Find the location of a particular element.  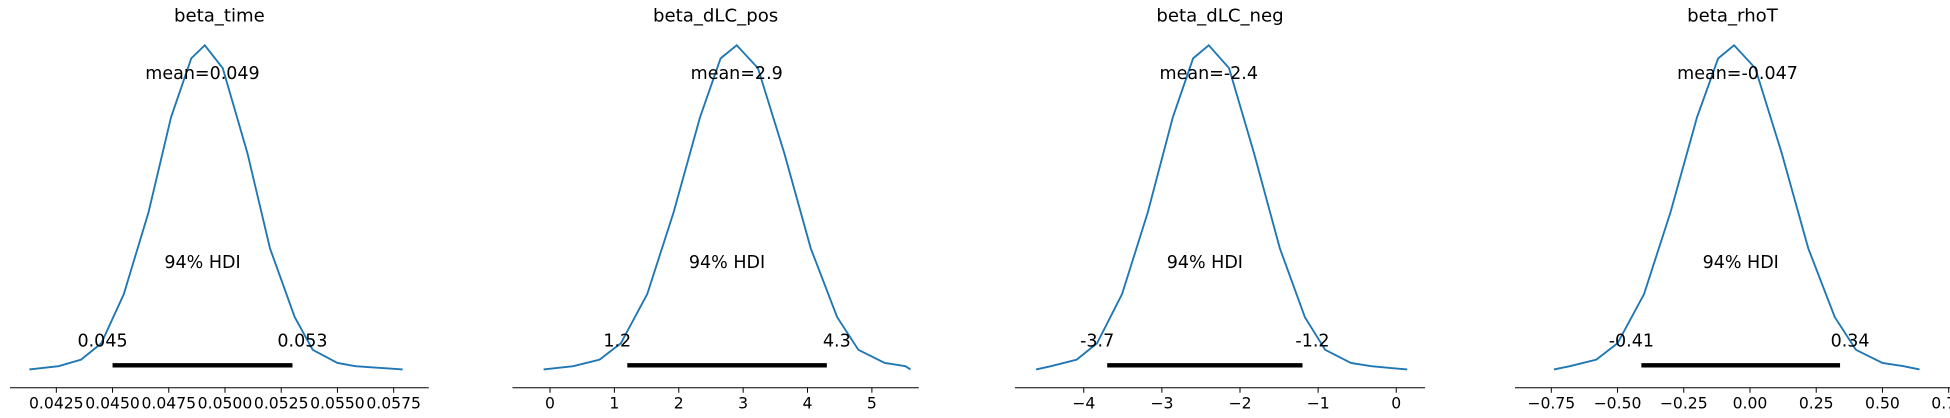

mean-label: mean=0.049 is located at coordinates (202, 74).